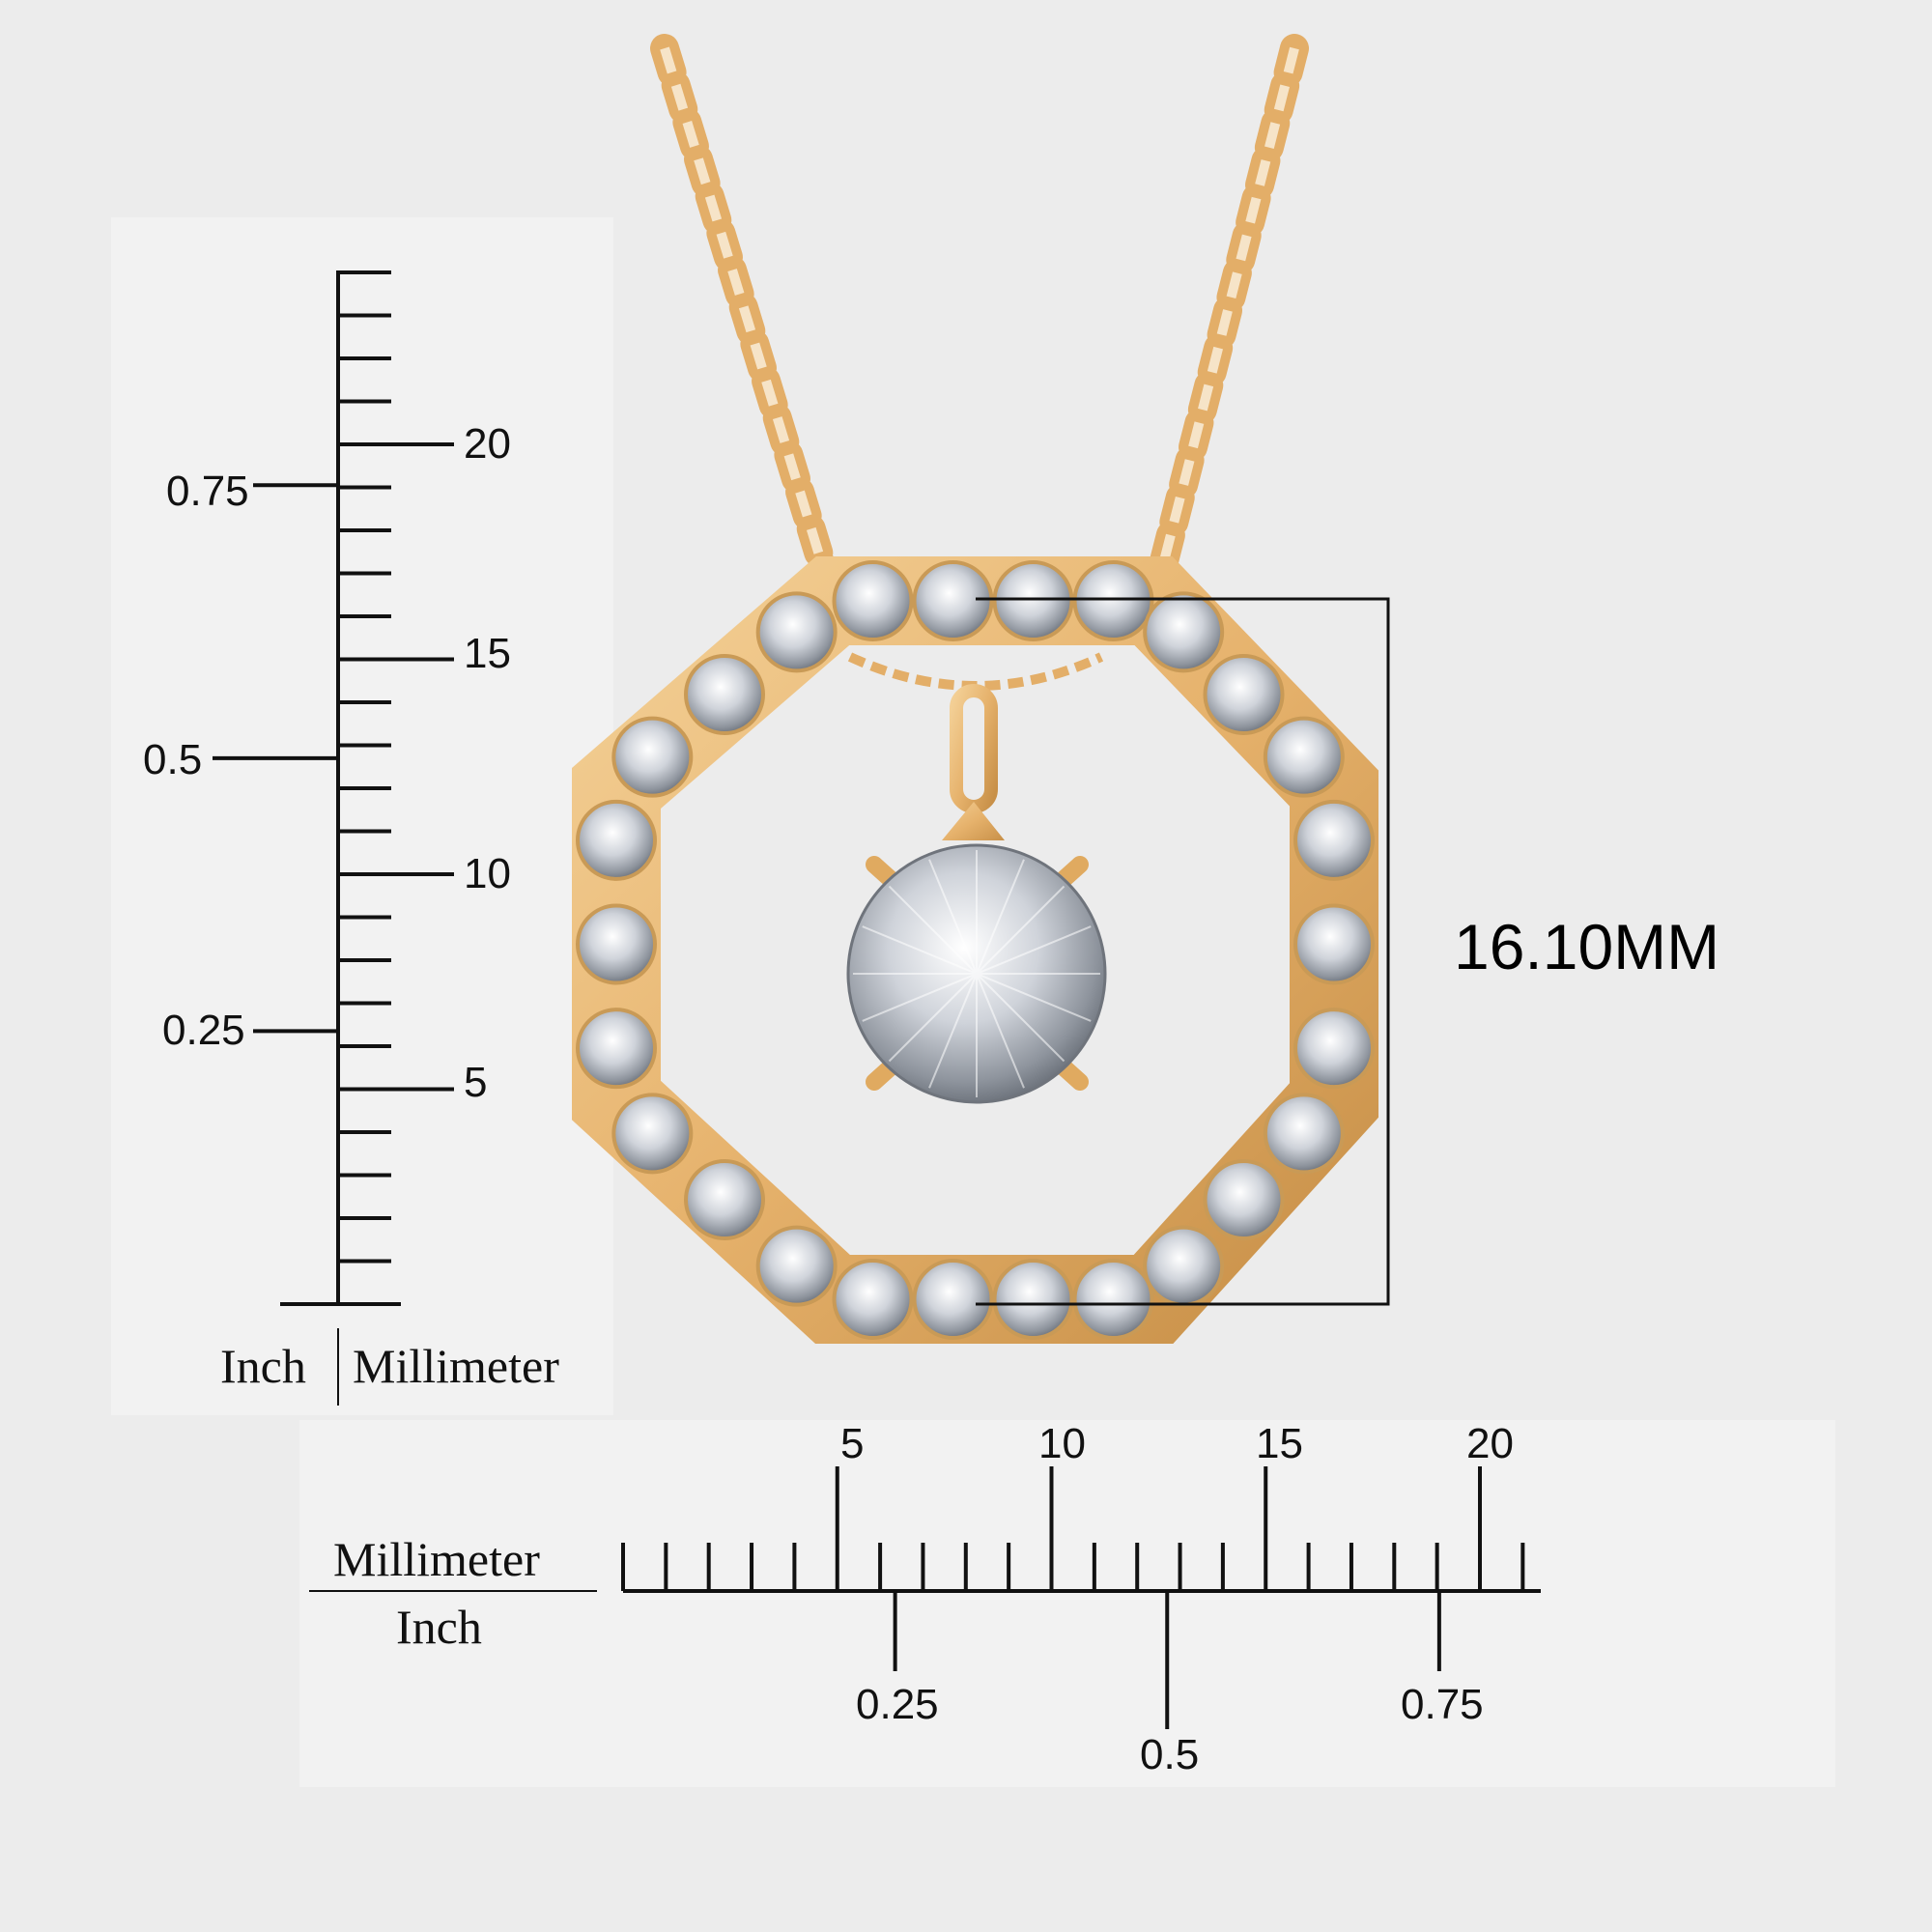 Image resolution: width=1932 pixels, height=1932 pixels. Describe the element at coordinates (476, 1082) in the screenshot. I see `vruler-mm-label-5: 5` at that location.